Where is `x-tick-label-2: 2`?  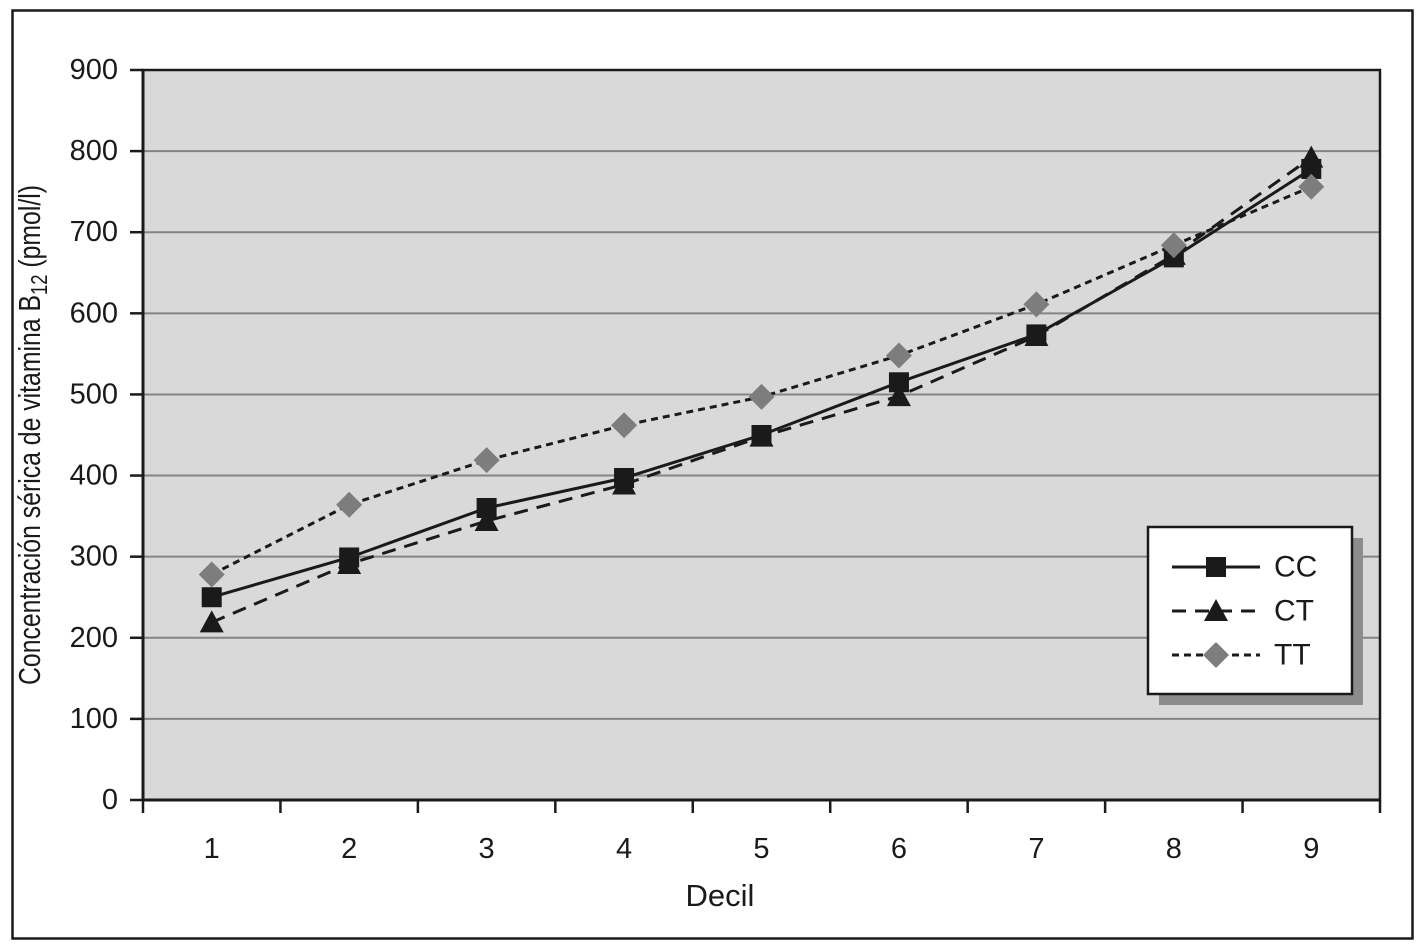 x-tick-label-2: 2 is located at coordinates (349, 849).